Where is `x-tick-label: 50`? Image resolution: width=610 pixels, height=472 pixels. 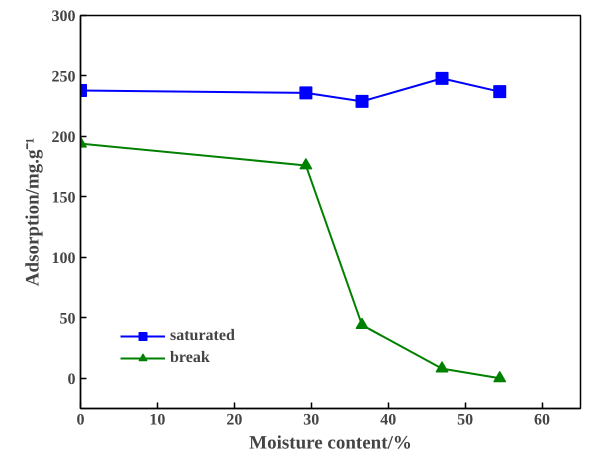 x-tick-label: 50 is located at coordinates (465, 420).